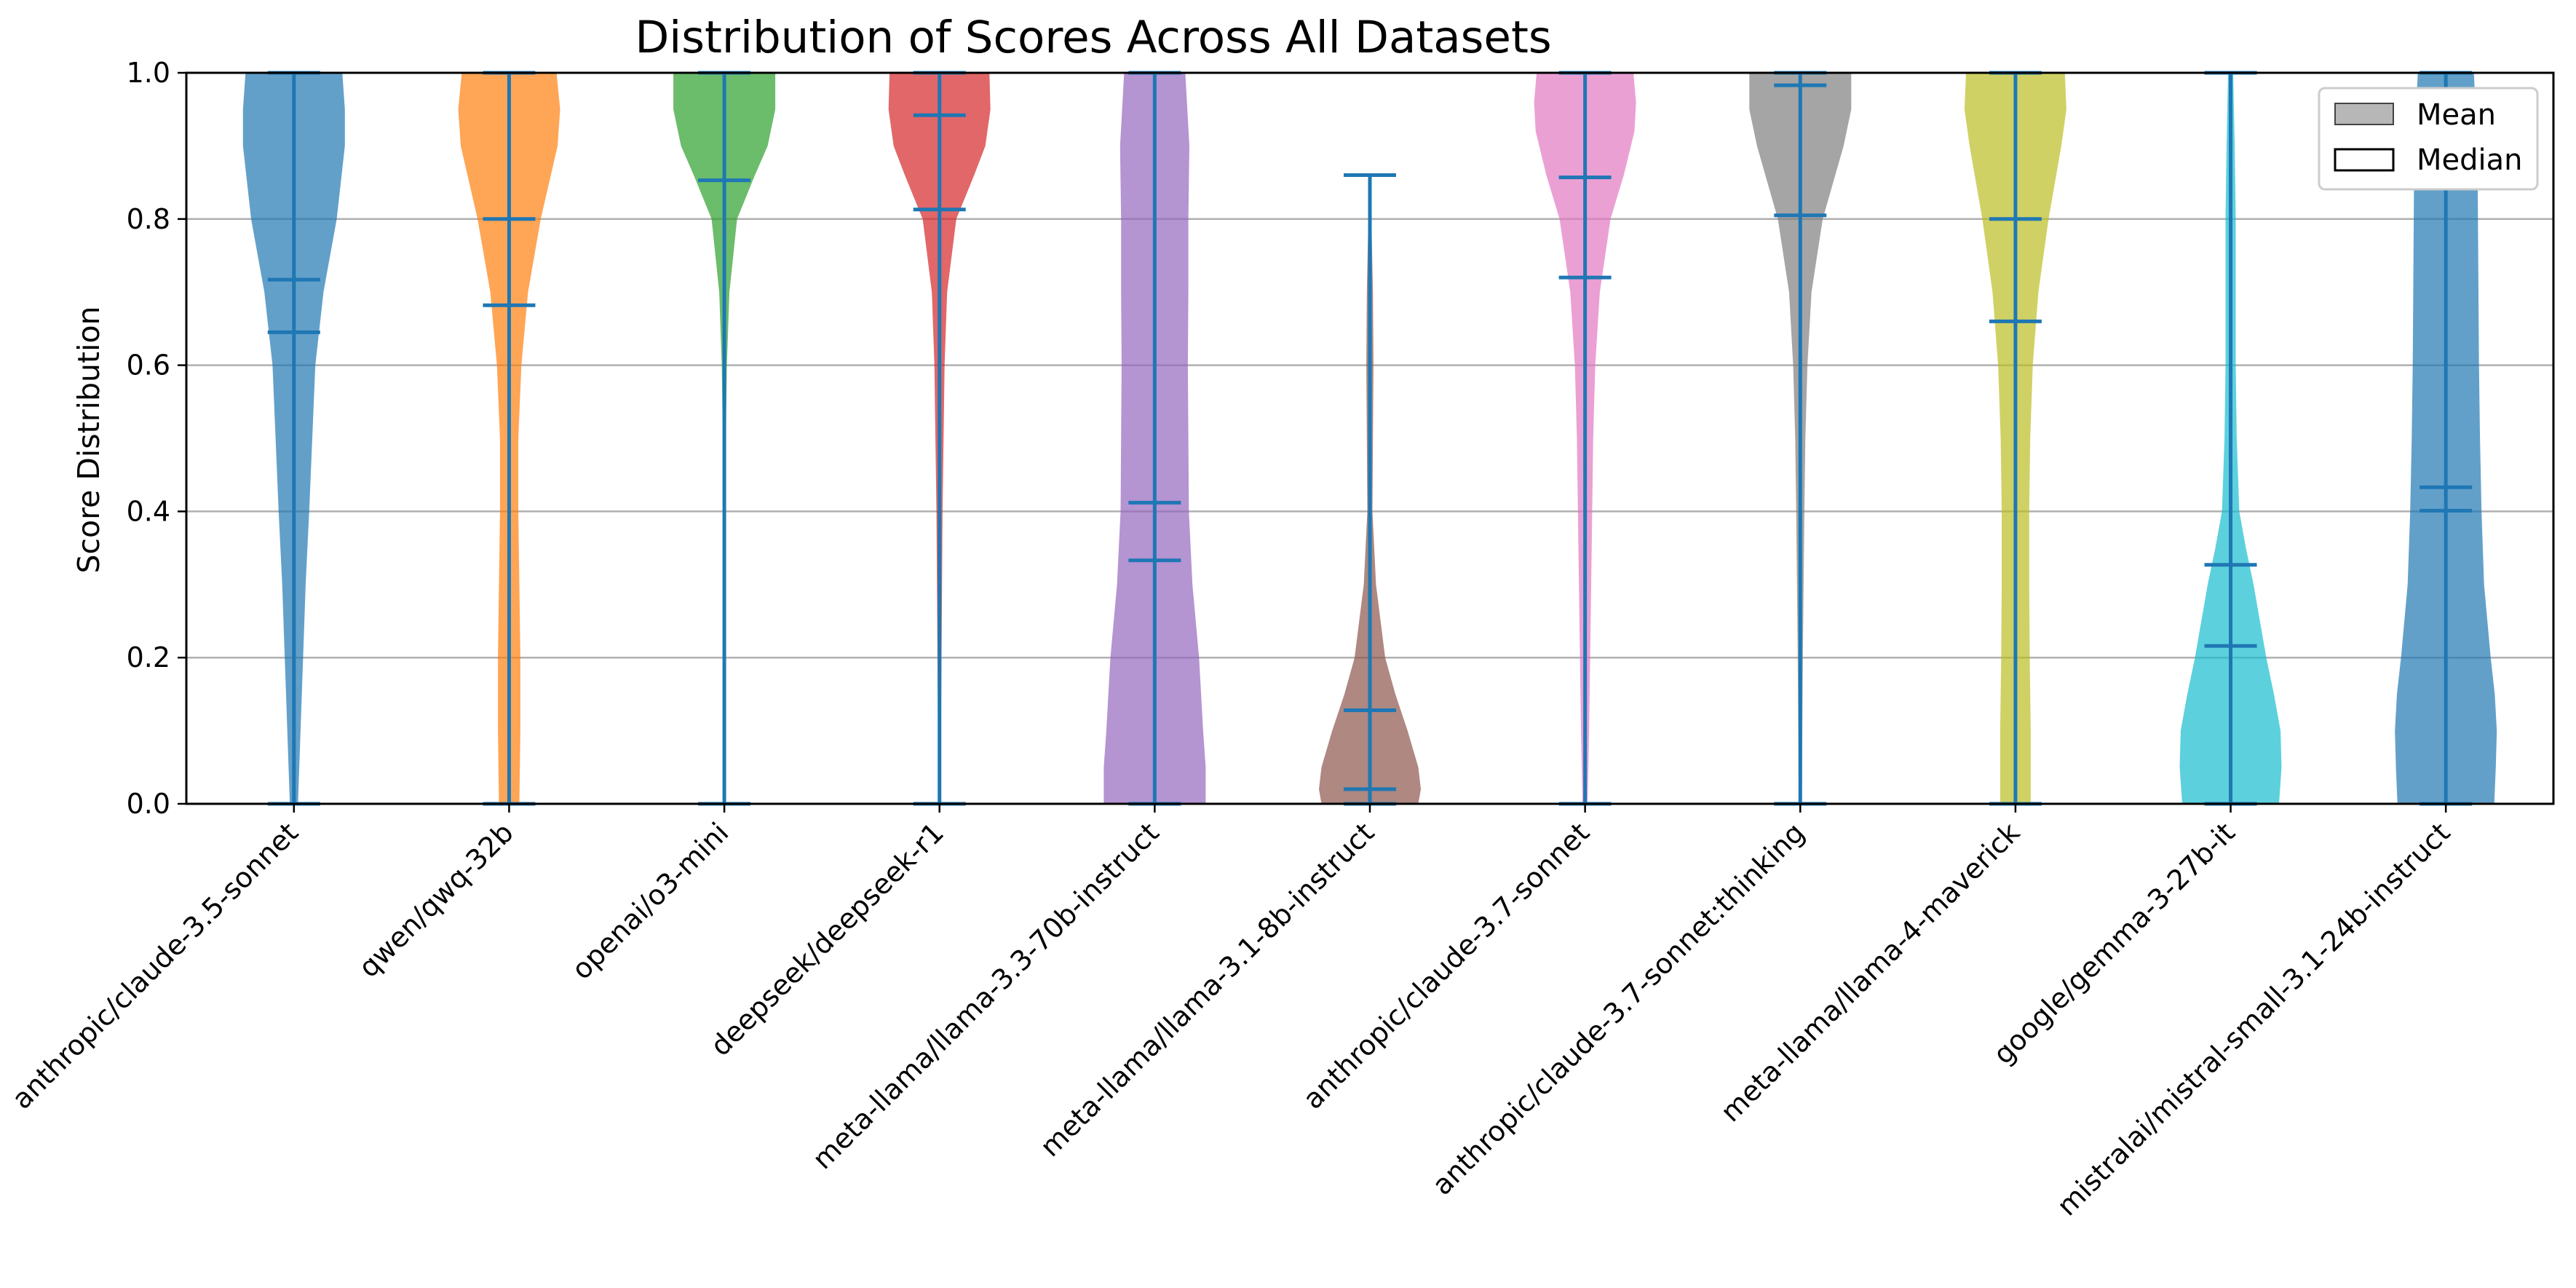  What do you see at coordinates (155, 966) in the screenshot?
I see `x-tick-label: anthropic/claude-3.5-sonnet` at bounding box center [155, 966].